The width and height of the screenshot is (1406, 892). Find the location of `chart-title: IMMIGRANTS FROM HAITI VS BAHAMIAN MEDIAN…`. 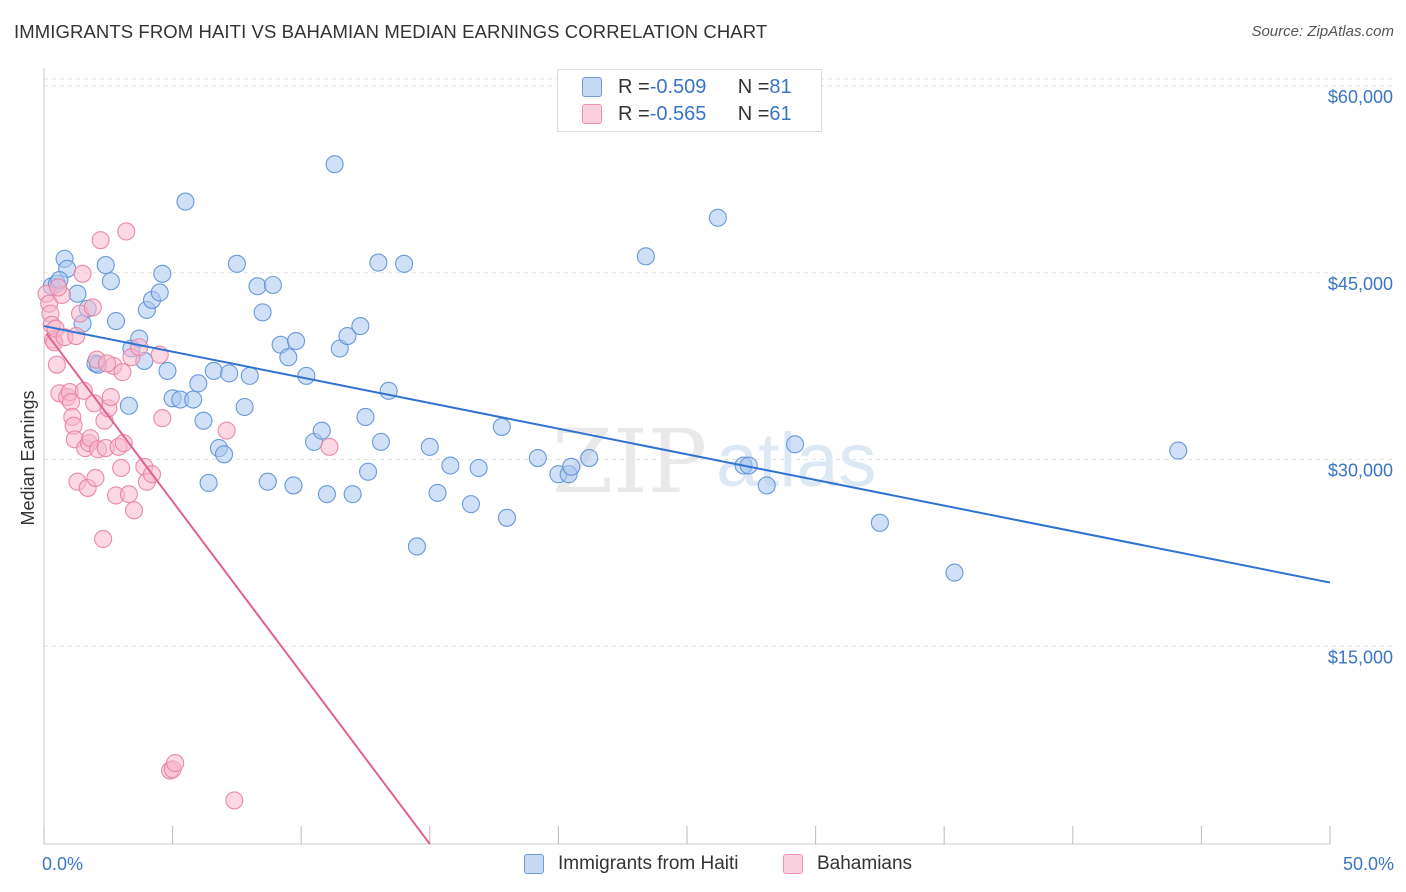

chart-title: IMMIGRANTS FROM HAITI VS BAHAMIAN MEDIAN… is located at coordinates (391, 31).